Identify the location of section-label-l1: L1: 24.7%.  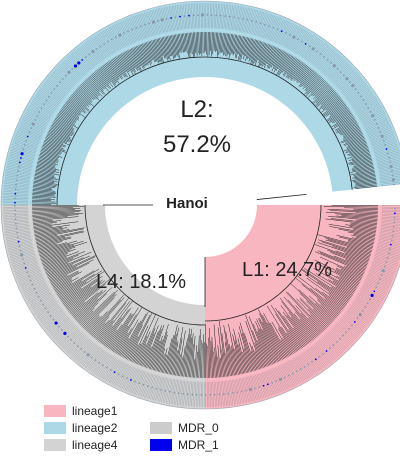
(287, 270).